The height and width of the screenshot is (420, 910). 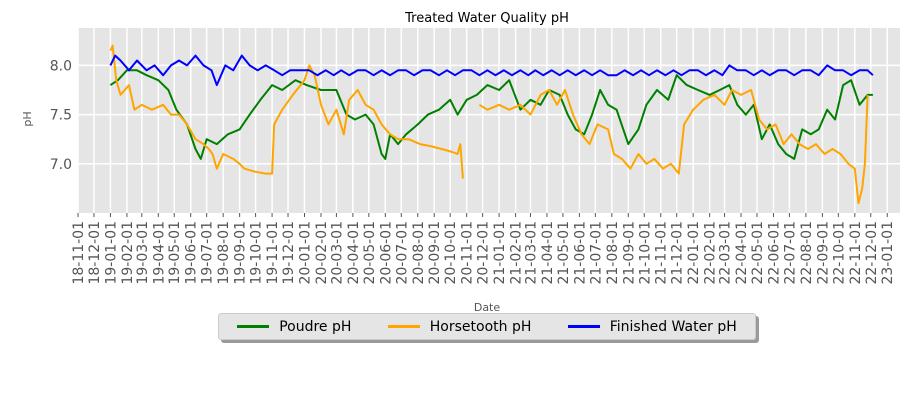 I want to click on x-tick-label: 20-02-01, so click(x=322, y=253).